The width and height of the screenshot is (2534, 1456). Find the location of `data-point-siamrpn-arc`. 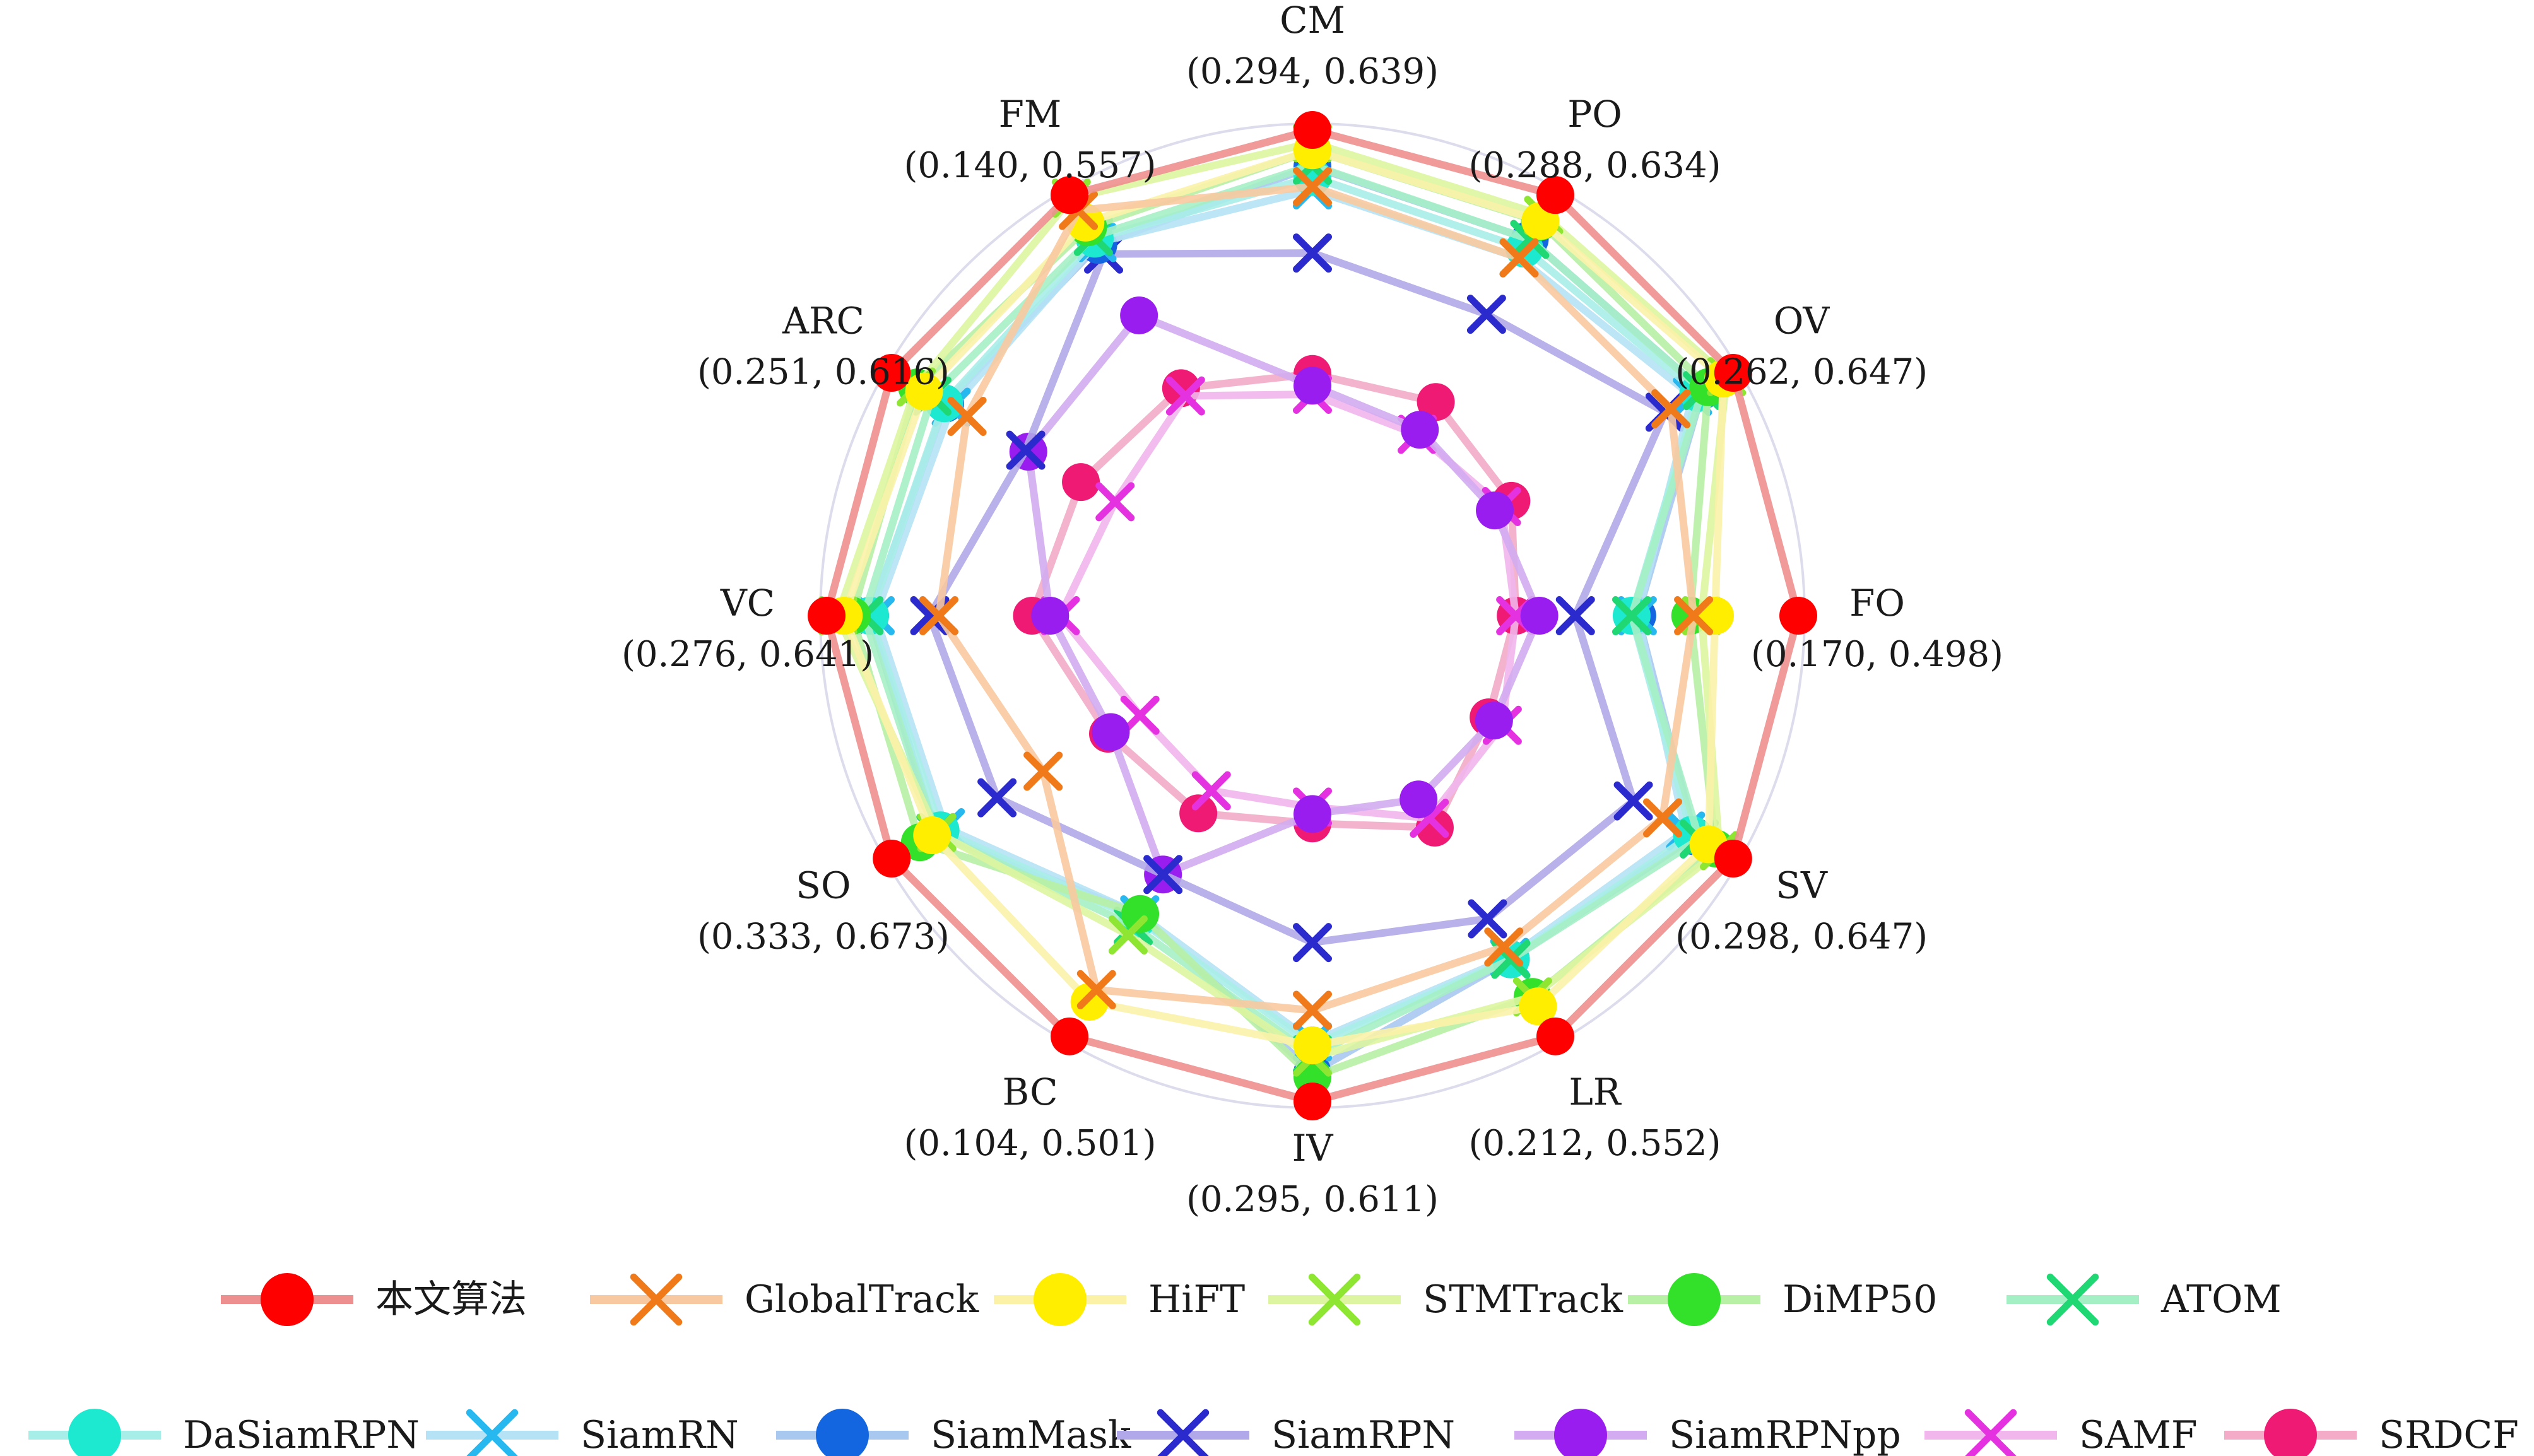

data-point-siamrpn-arc is located at coordinates (1026, 450).